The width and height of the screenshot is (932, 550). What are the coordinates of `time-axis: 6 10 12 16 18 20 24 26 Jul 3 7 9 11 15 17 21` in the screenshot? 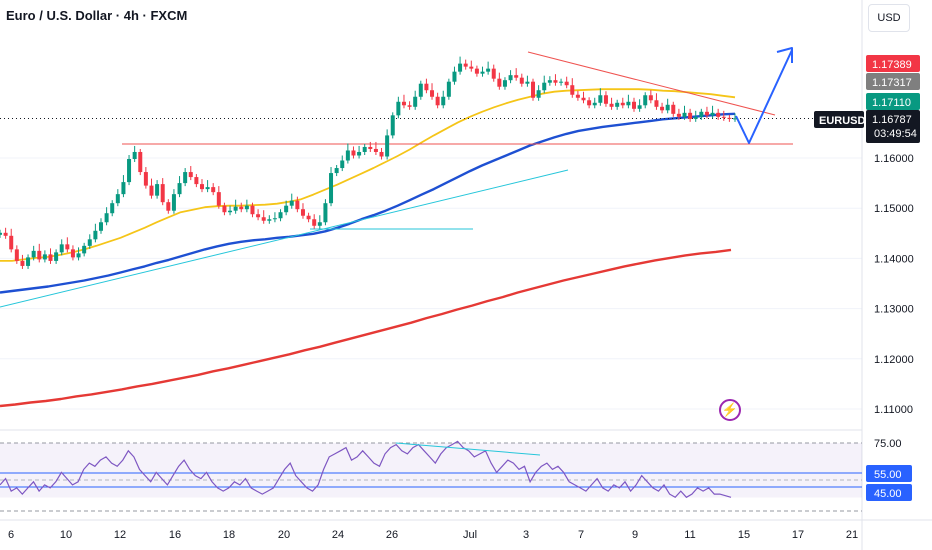 It's located at (433, 535).